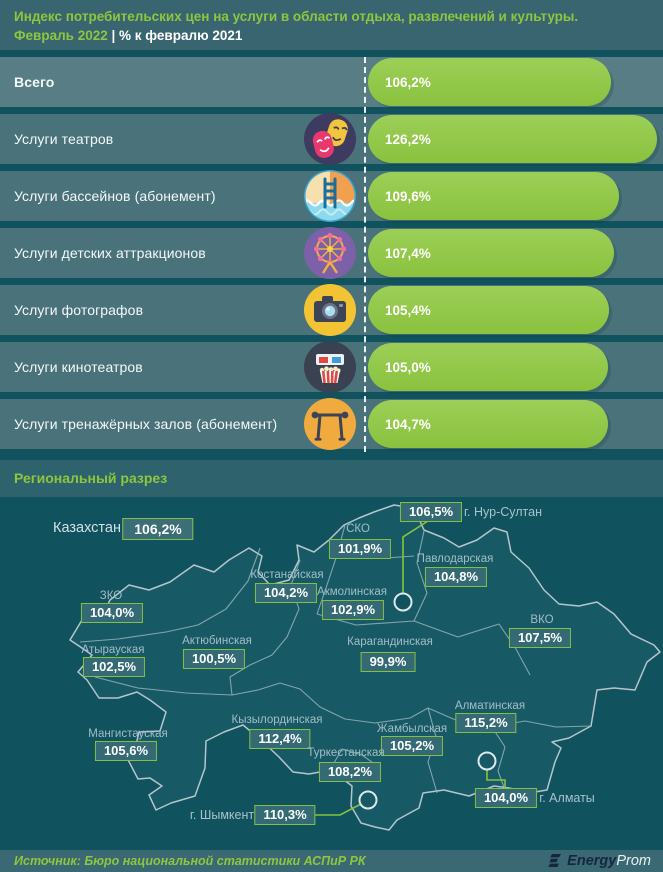 This screenshot has height=872, width=663. What do you see at coordinates (115, 196) in the screenshot?
I see `category-label: Услуги бассейнов (абонемент)` at bounding box center [115, 196].